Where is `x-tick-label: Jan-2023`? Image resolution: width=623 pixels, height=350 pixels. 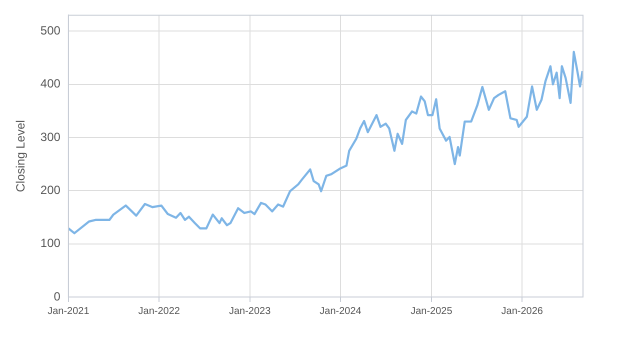
x-tick-label: Jan-2023 is located at coordinates (250, 311).